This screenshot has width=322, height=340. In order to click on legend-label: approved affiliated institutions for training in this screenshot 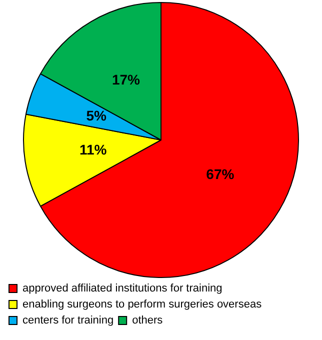, I will do `click(122, 288)`.